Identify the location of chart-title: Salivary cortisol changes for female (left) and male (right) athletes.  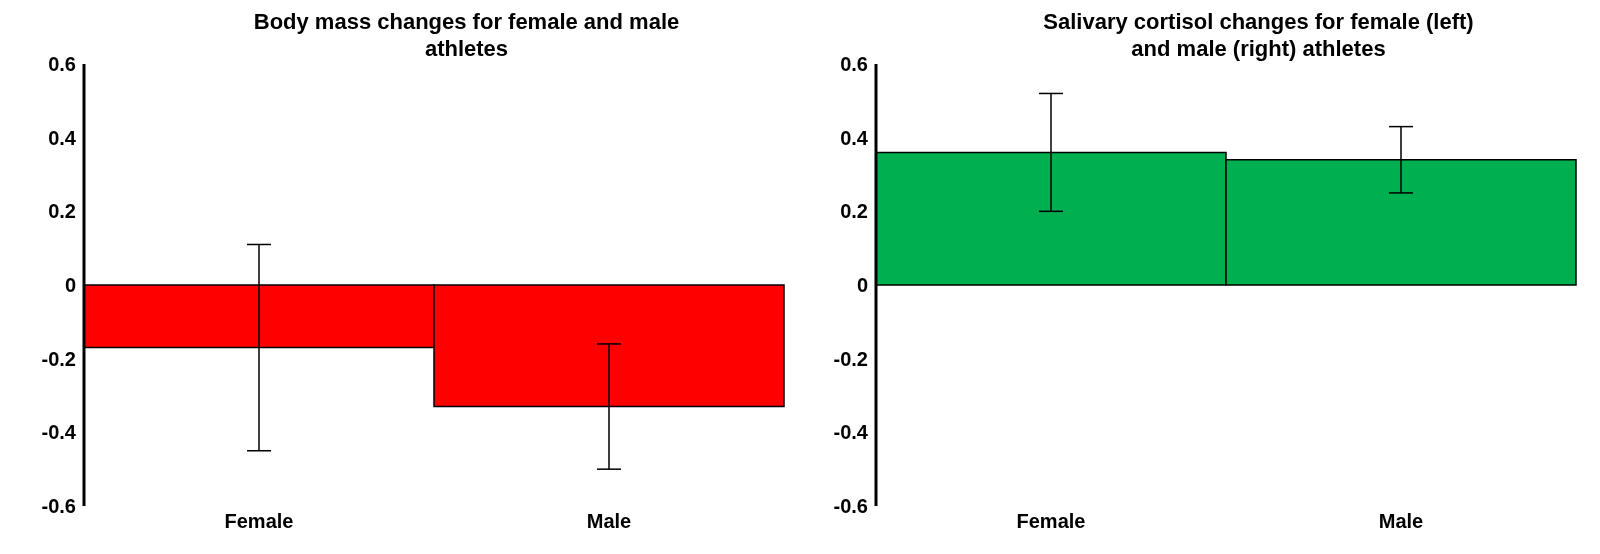
(1258, 35).